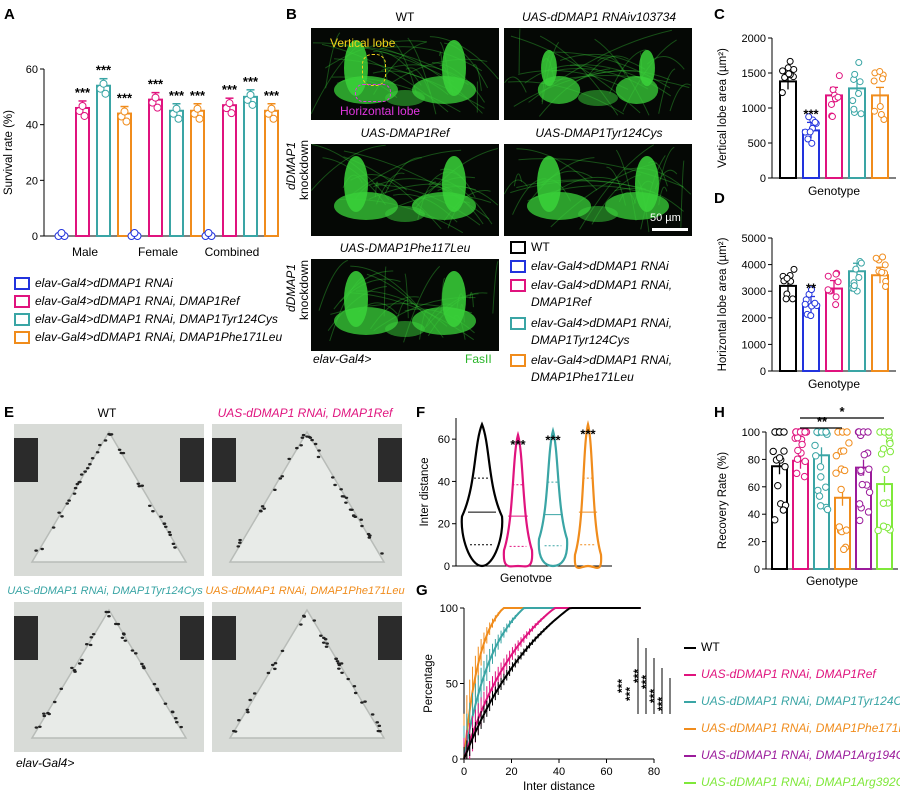 This screenshot has height=805, width=900. I want to click on legend-g-arg392: UAS-dDMAP1 RNAi, DMAP1Arg392Gln, so click(792, 782).